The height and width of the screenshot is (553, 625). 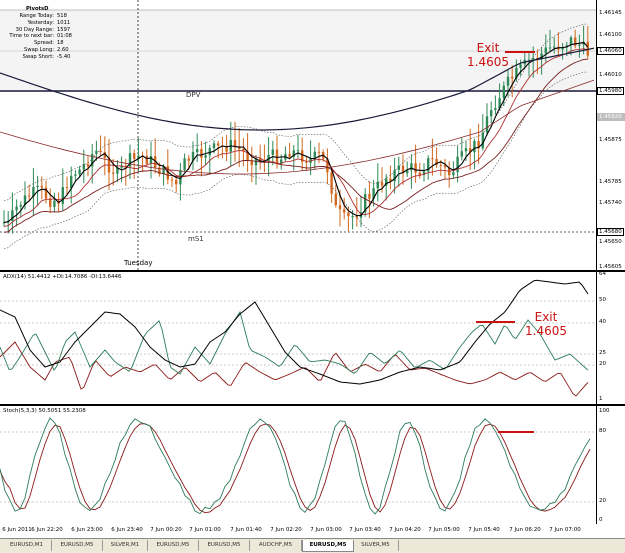 What do you see at coordinates (611, 232) in the screenshot?
I see `ms1-price-box: 1.45680` at bounding box center [611, 232].